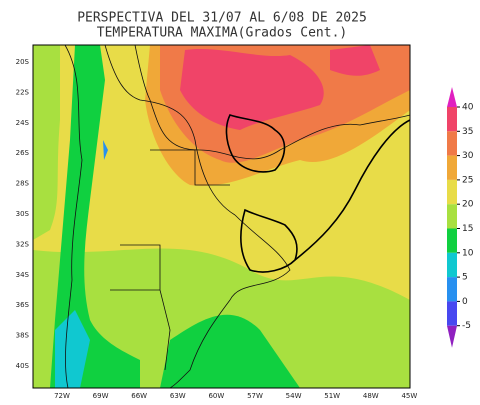 The width and height of the screenshot is (480, 405). What do you see at coordinates (23, 92) in the screenshot?
I see `lat-label: 22S` at bounding box center [23, 92].